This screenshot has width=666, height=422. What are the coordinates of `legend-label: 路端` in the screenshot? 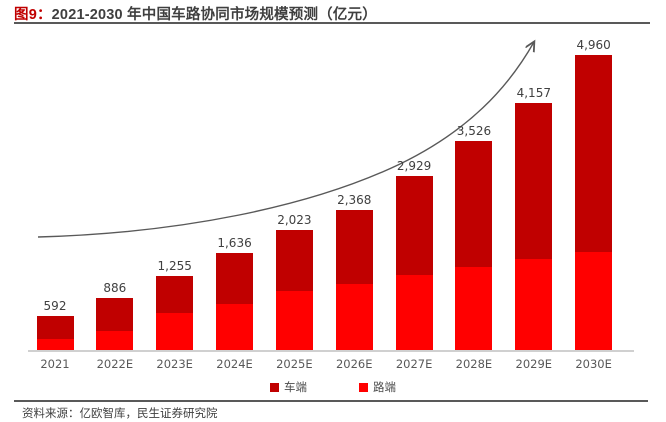 It's located at (384, 388).